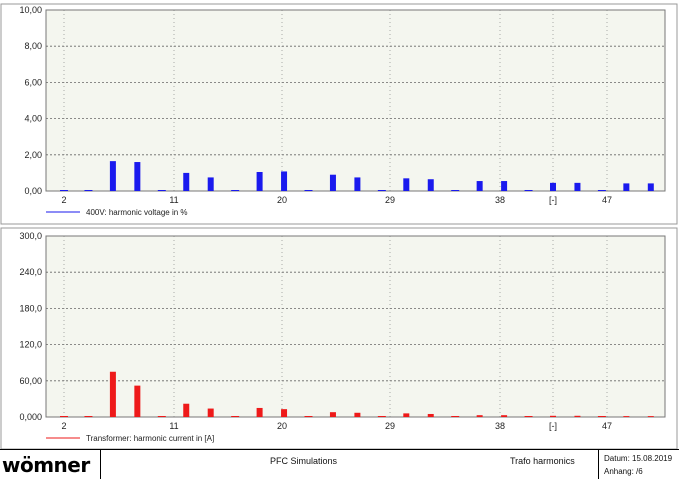 This screenshot has width=679, height=479. Describe the element at coordinates (30, 10) in the screenshot. I see `y-tick-label: 10,00` at that location.